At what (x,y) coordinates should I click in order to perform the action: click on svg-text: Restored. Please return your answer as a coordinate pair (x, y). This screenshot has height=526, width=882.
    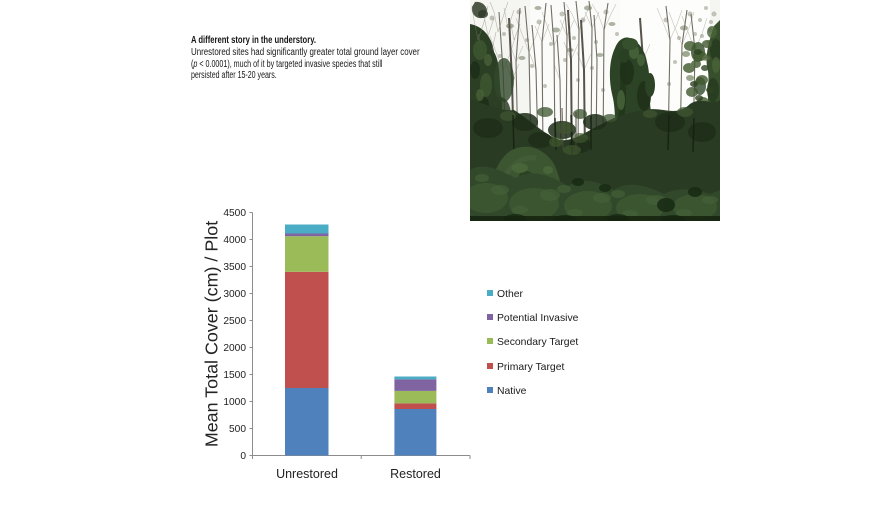
    Looking at the image, I should click on (415, 474).